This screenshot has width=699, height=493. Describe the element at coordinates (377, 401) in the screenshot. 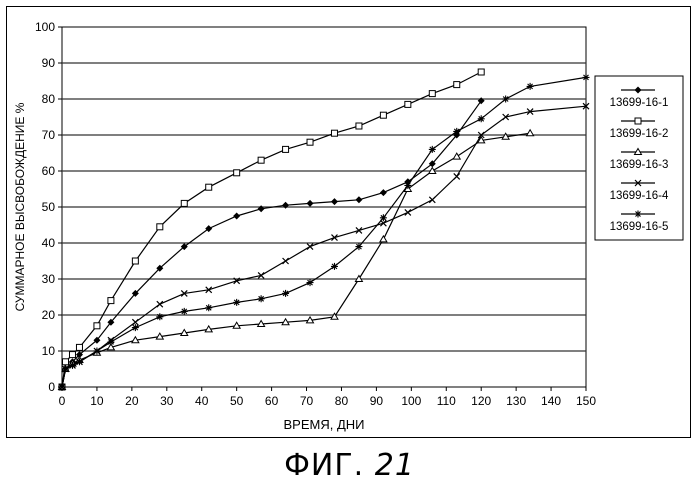

I see `x-tick-label: 90` at that location.